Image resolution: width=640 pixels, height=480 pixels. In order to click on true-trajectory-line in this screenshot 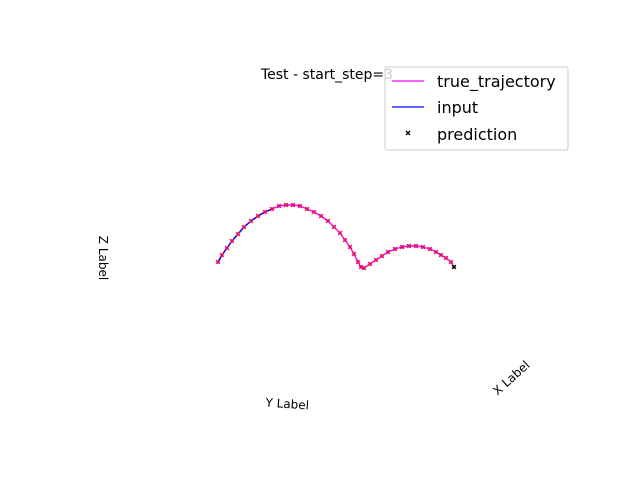, I will do `click(336, 236)`.